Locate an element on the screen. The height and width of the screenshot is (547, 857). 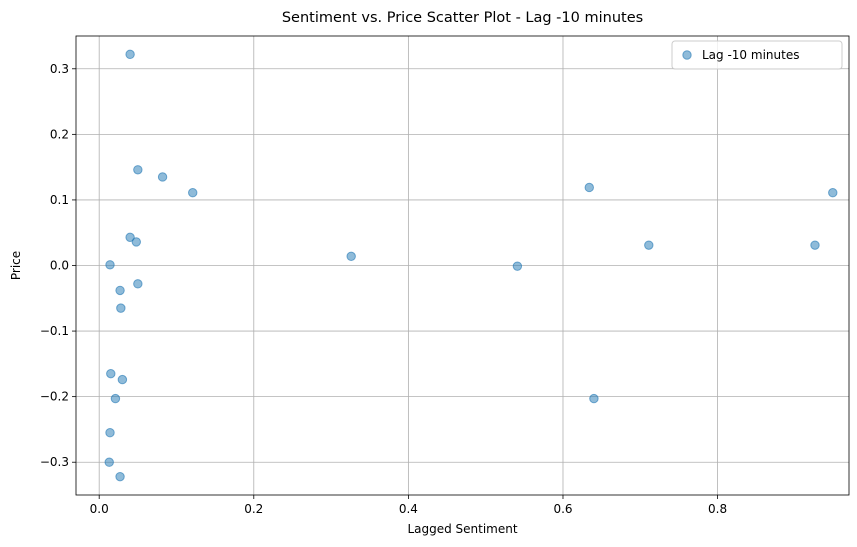
legend: Lag -10 minutes is located at coordinates (757, 55).